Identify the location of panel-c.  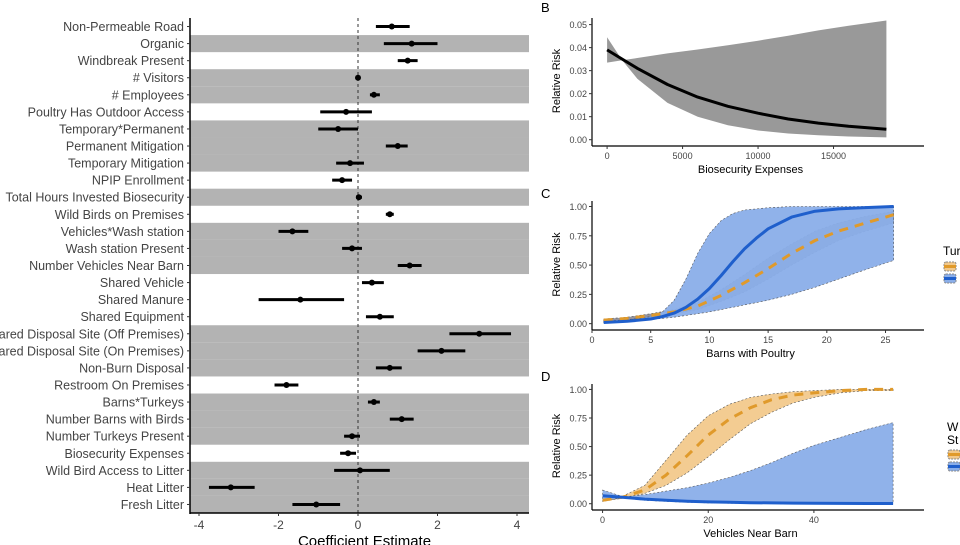
(756, 267).